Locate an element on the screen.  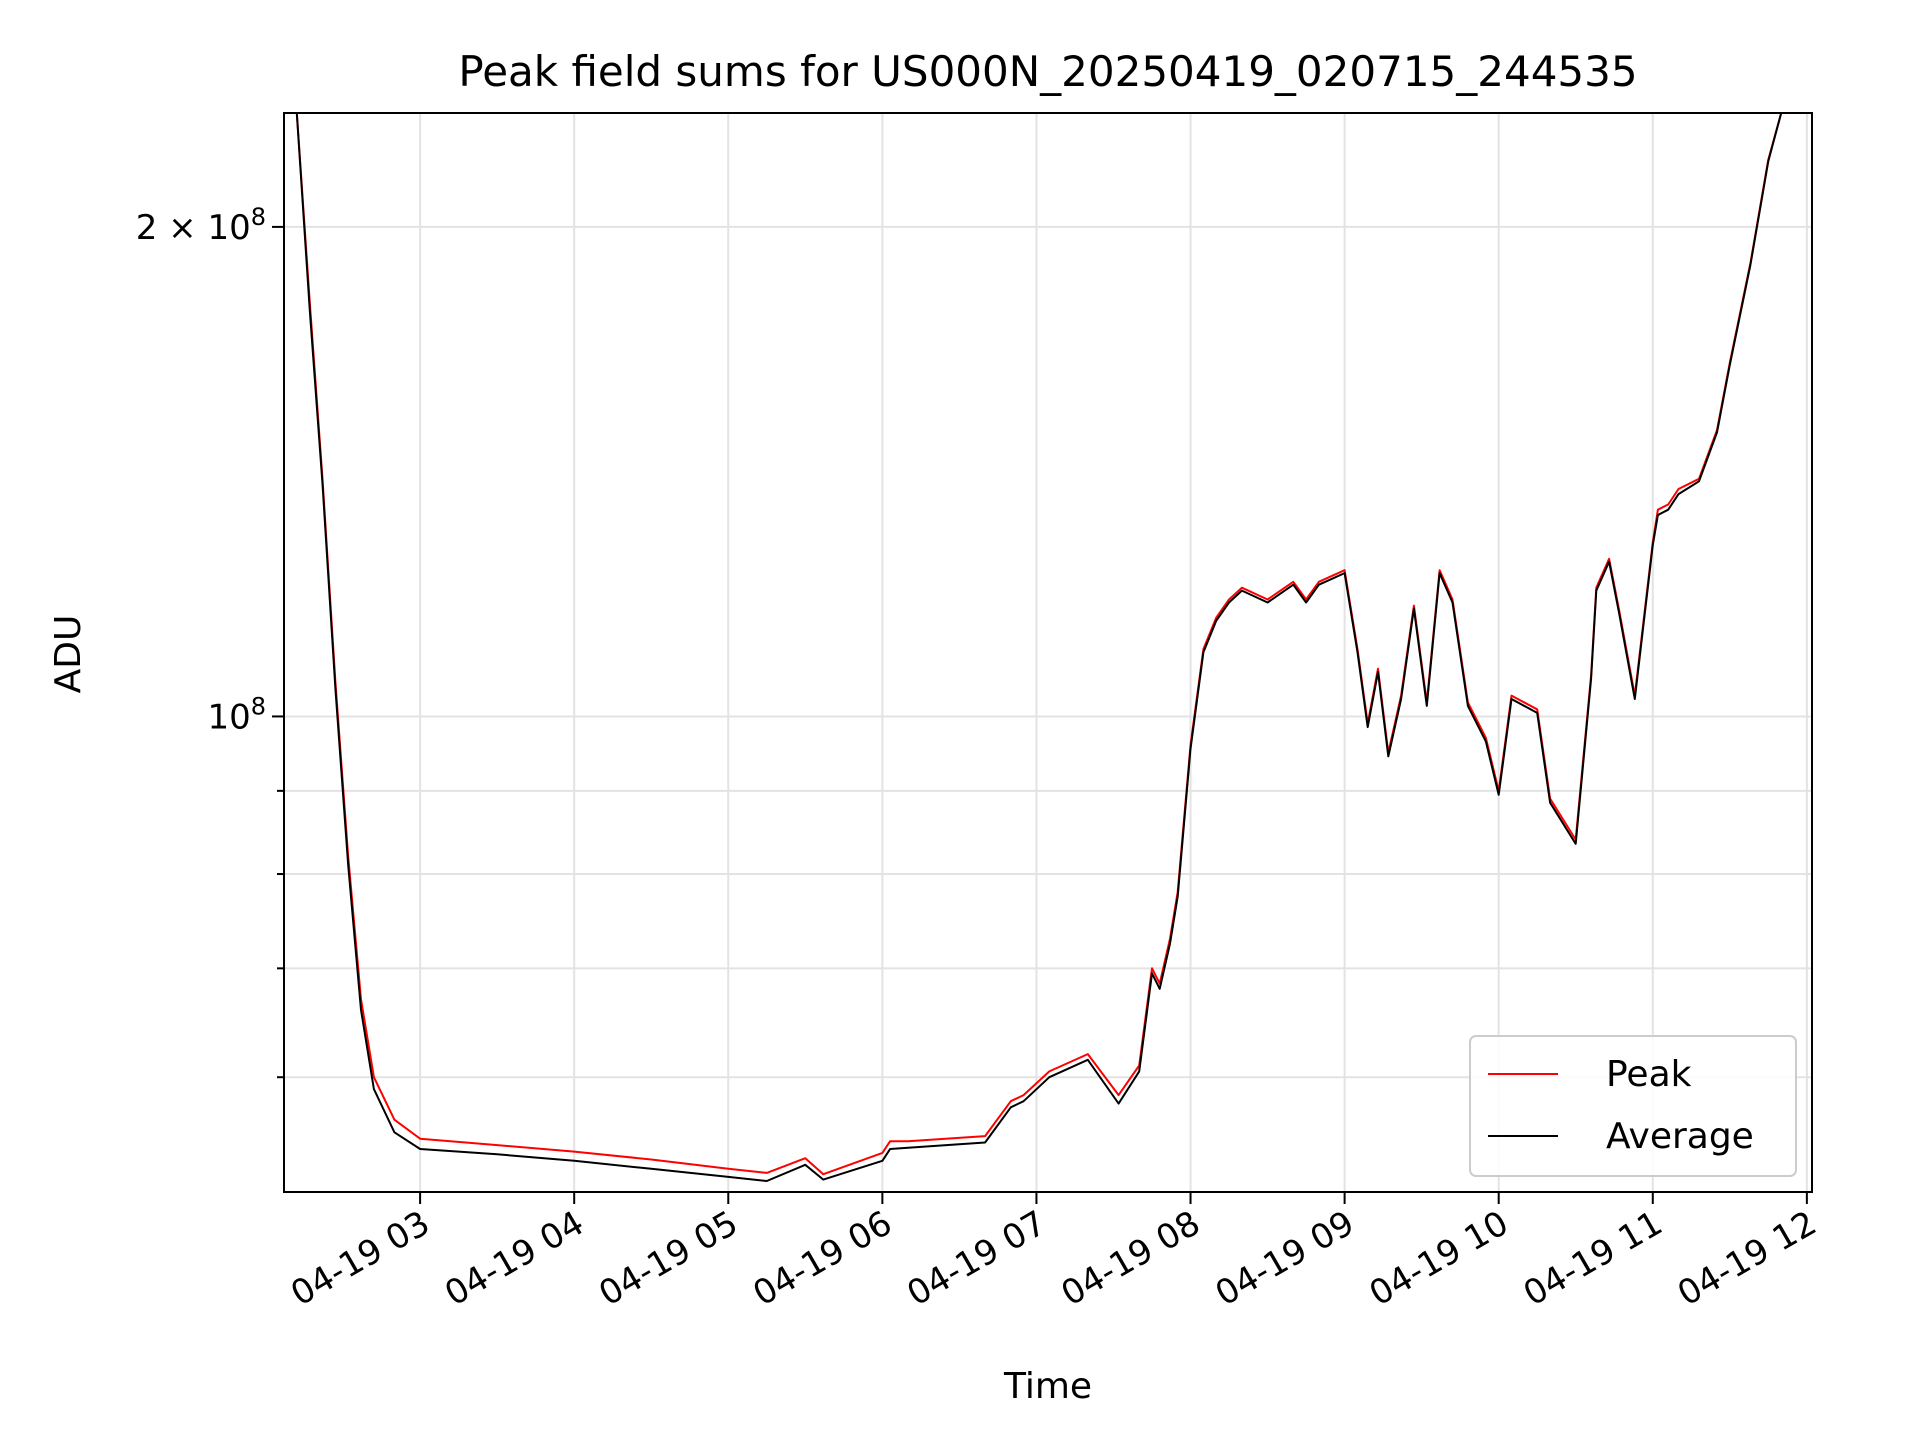
y-tick-label: 108 is located at coordinates (236, 714).